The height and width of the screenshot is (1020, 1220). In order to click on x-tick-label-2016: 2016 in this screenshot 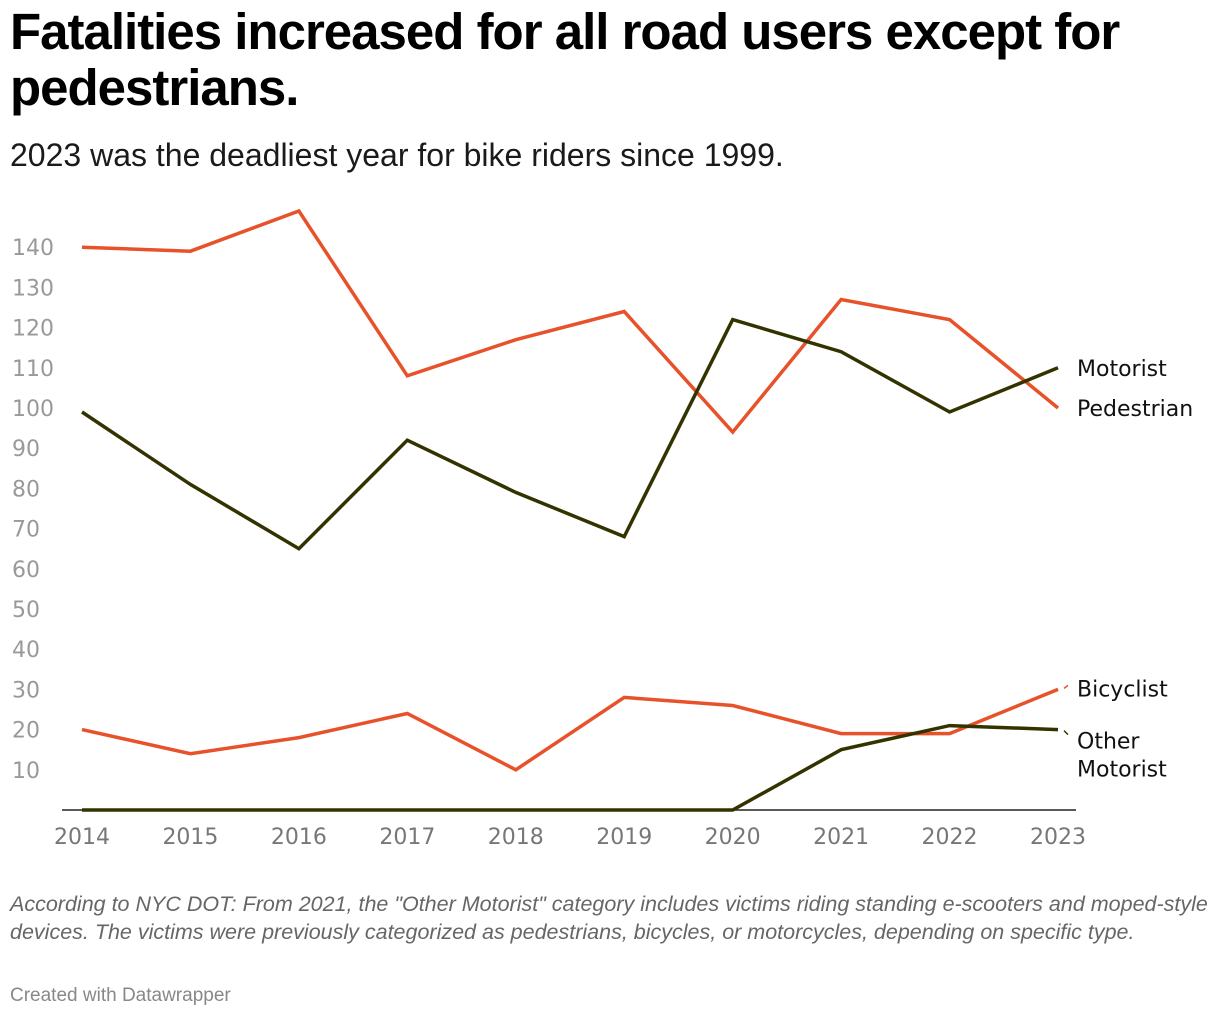, I will do `click(299, 837)`.